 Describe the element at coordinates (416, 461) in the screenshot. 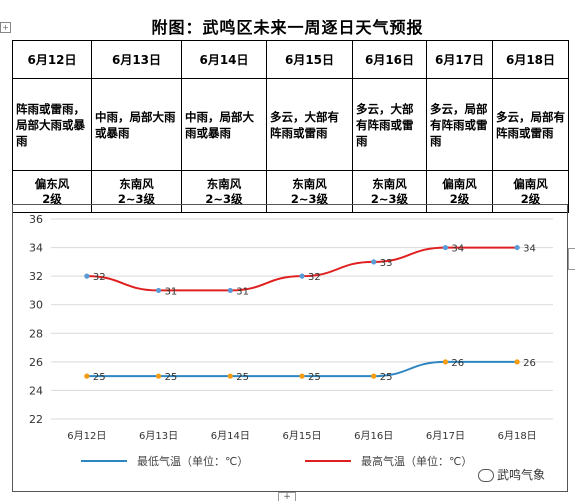

I see `legend-label: 最高气温（单位：℃）` at that location.